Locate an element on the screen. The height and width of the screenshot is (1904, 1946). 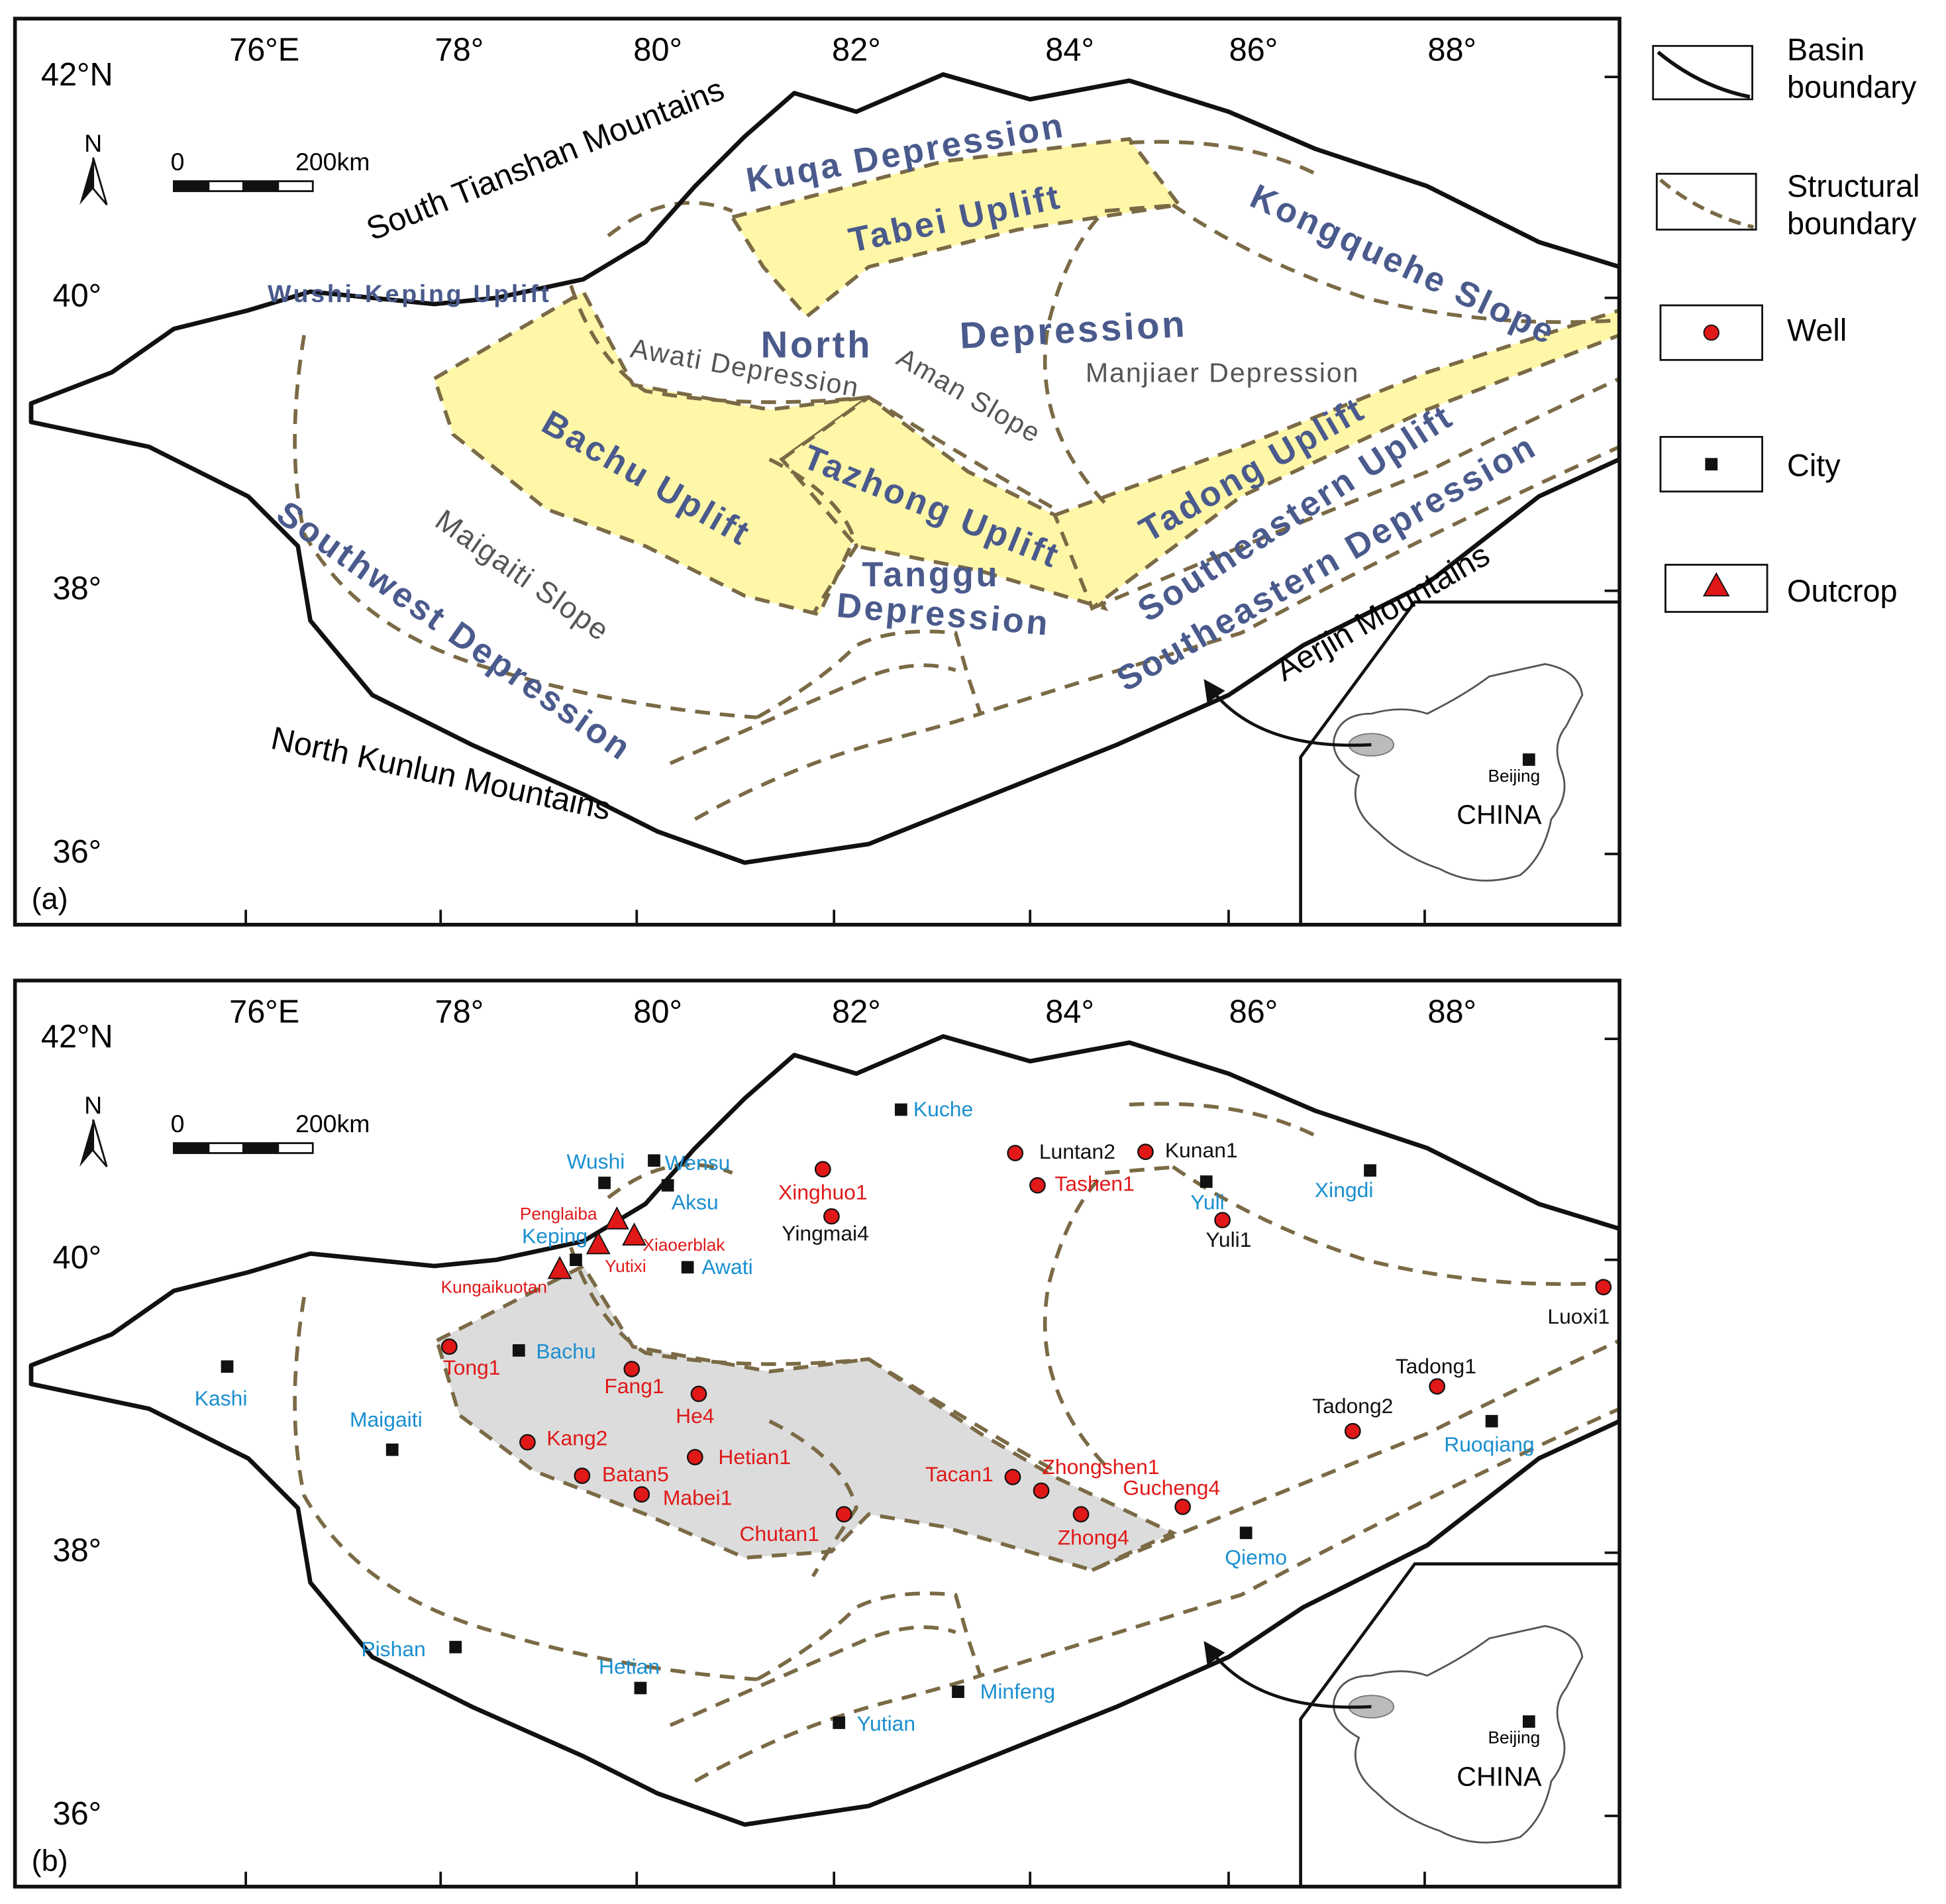
legend-label: Basin is located at coordinates (1826, 49).